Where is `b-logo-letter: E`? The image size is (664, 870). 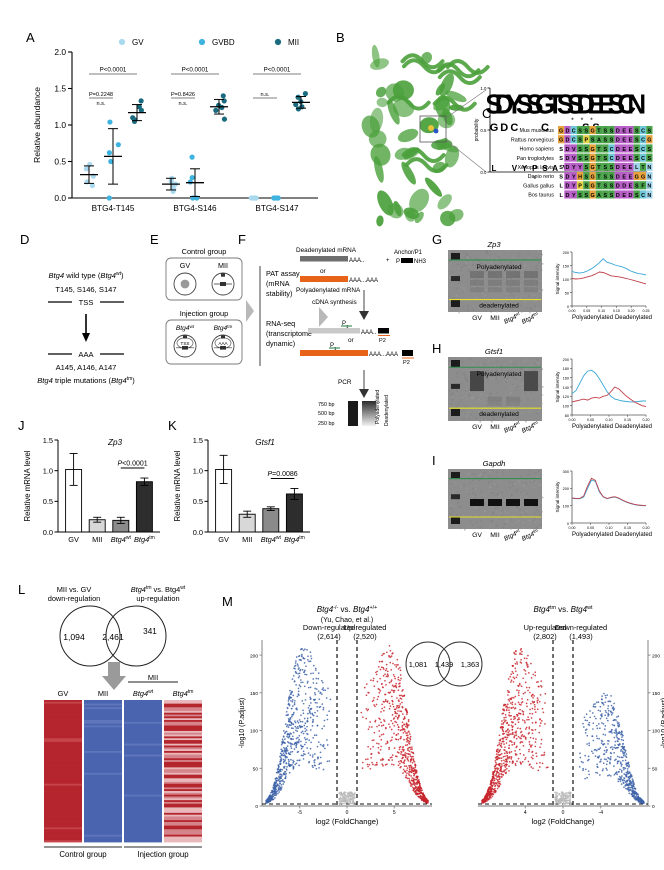
b-logo-letter: E is located at coordinates (606, 104).